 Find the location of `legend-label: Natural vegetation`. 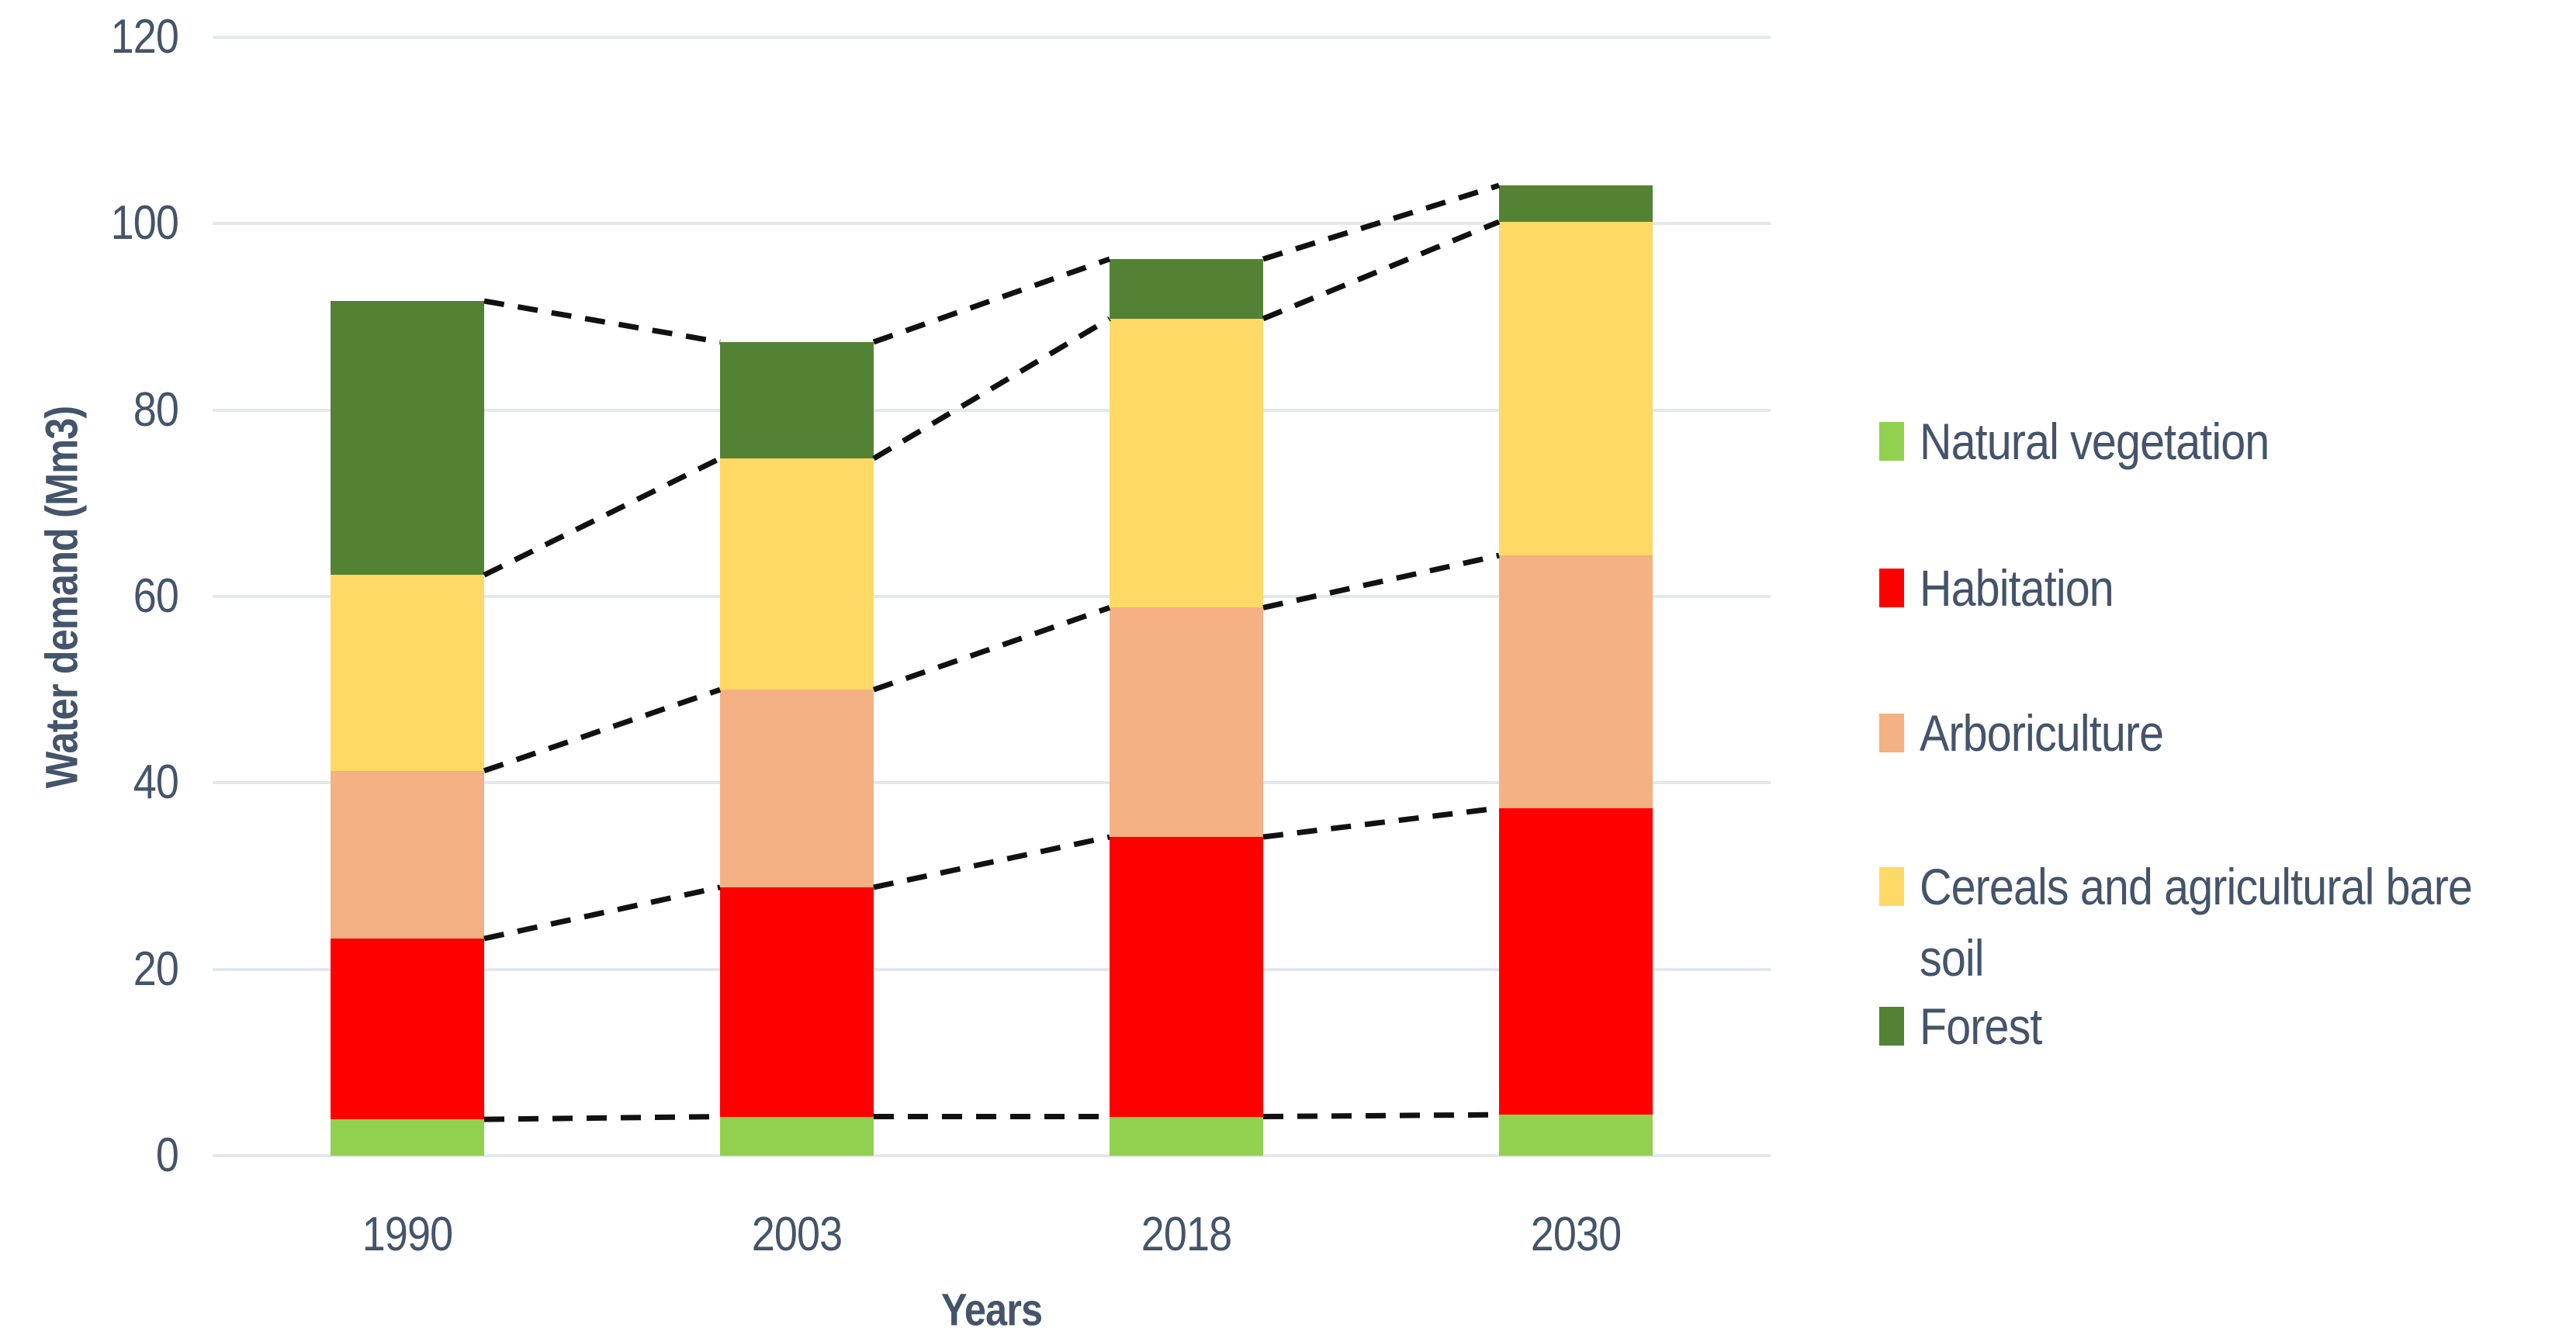

legend-label: Natural vegetation is located at coordinates (2095, 442).